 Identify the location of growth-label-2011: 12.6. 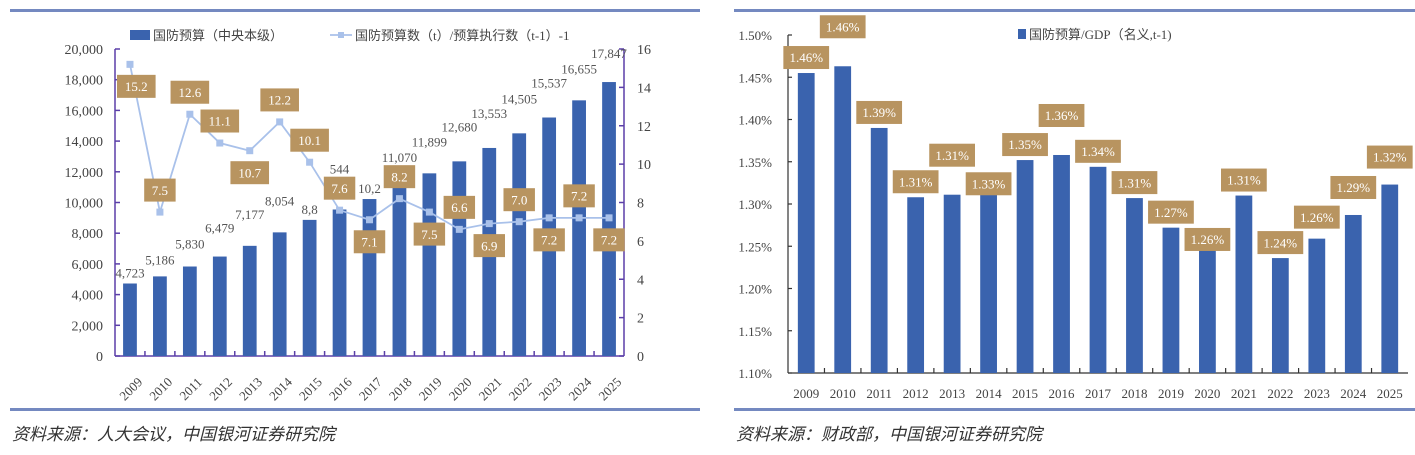
(189, 92).